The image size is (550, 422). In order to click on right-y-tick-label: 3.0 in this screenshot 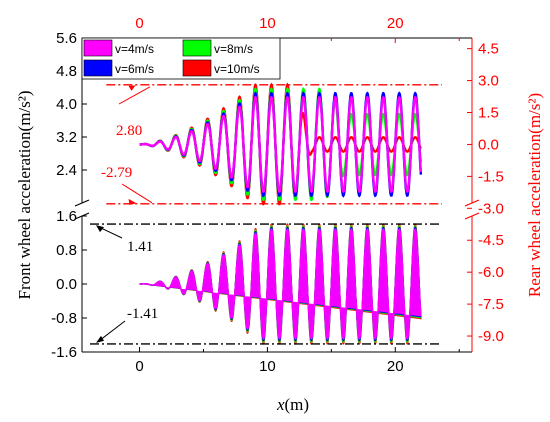, I will do `click(488, 81)`.